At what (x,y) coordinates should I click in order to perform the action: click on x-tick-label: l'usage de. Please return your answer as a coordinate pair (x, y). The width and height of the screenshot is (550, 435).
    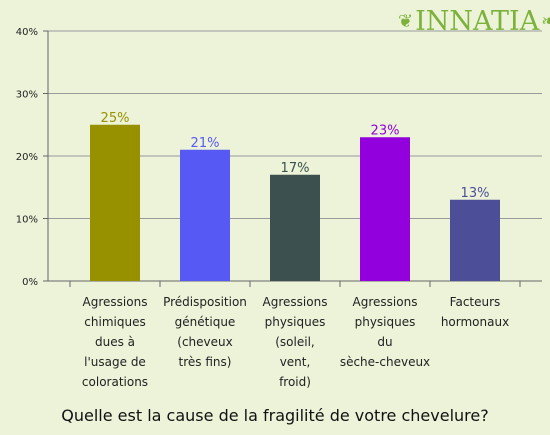
    Looking at the image, I should click on (115, 362).